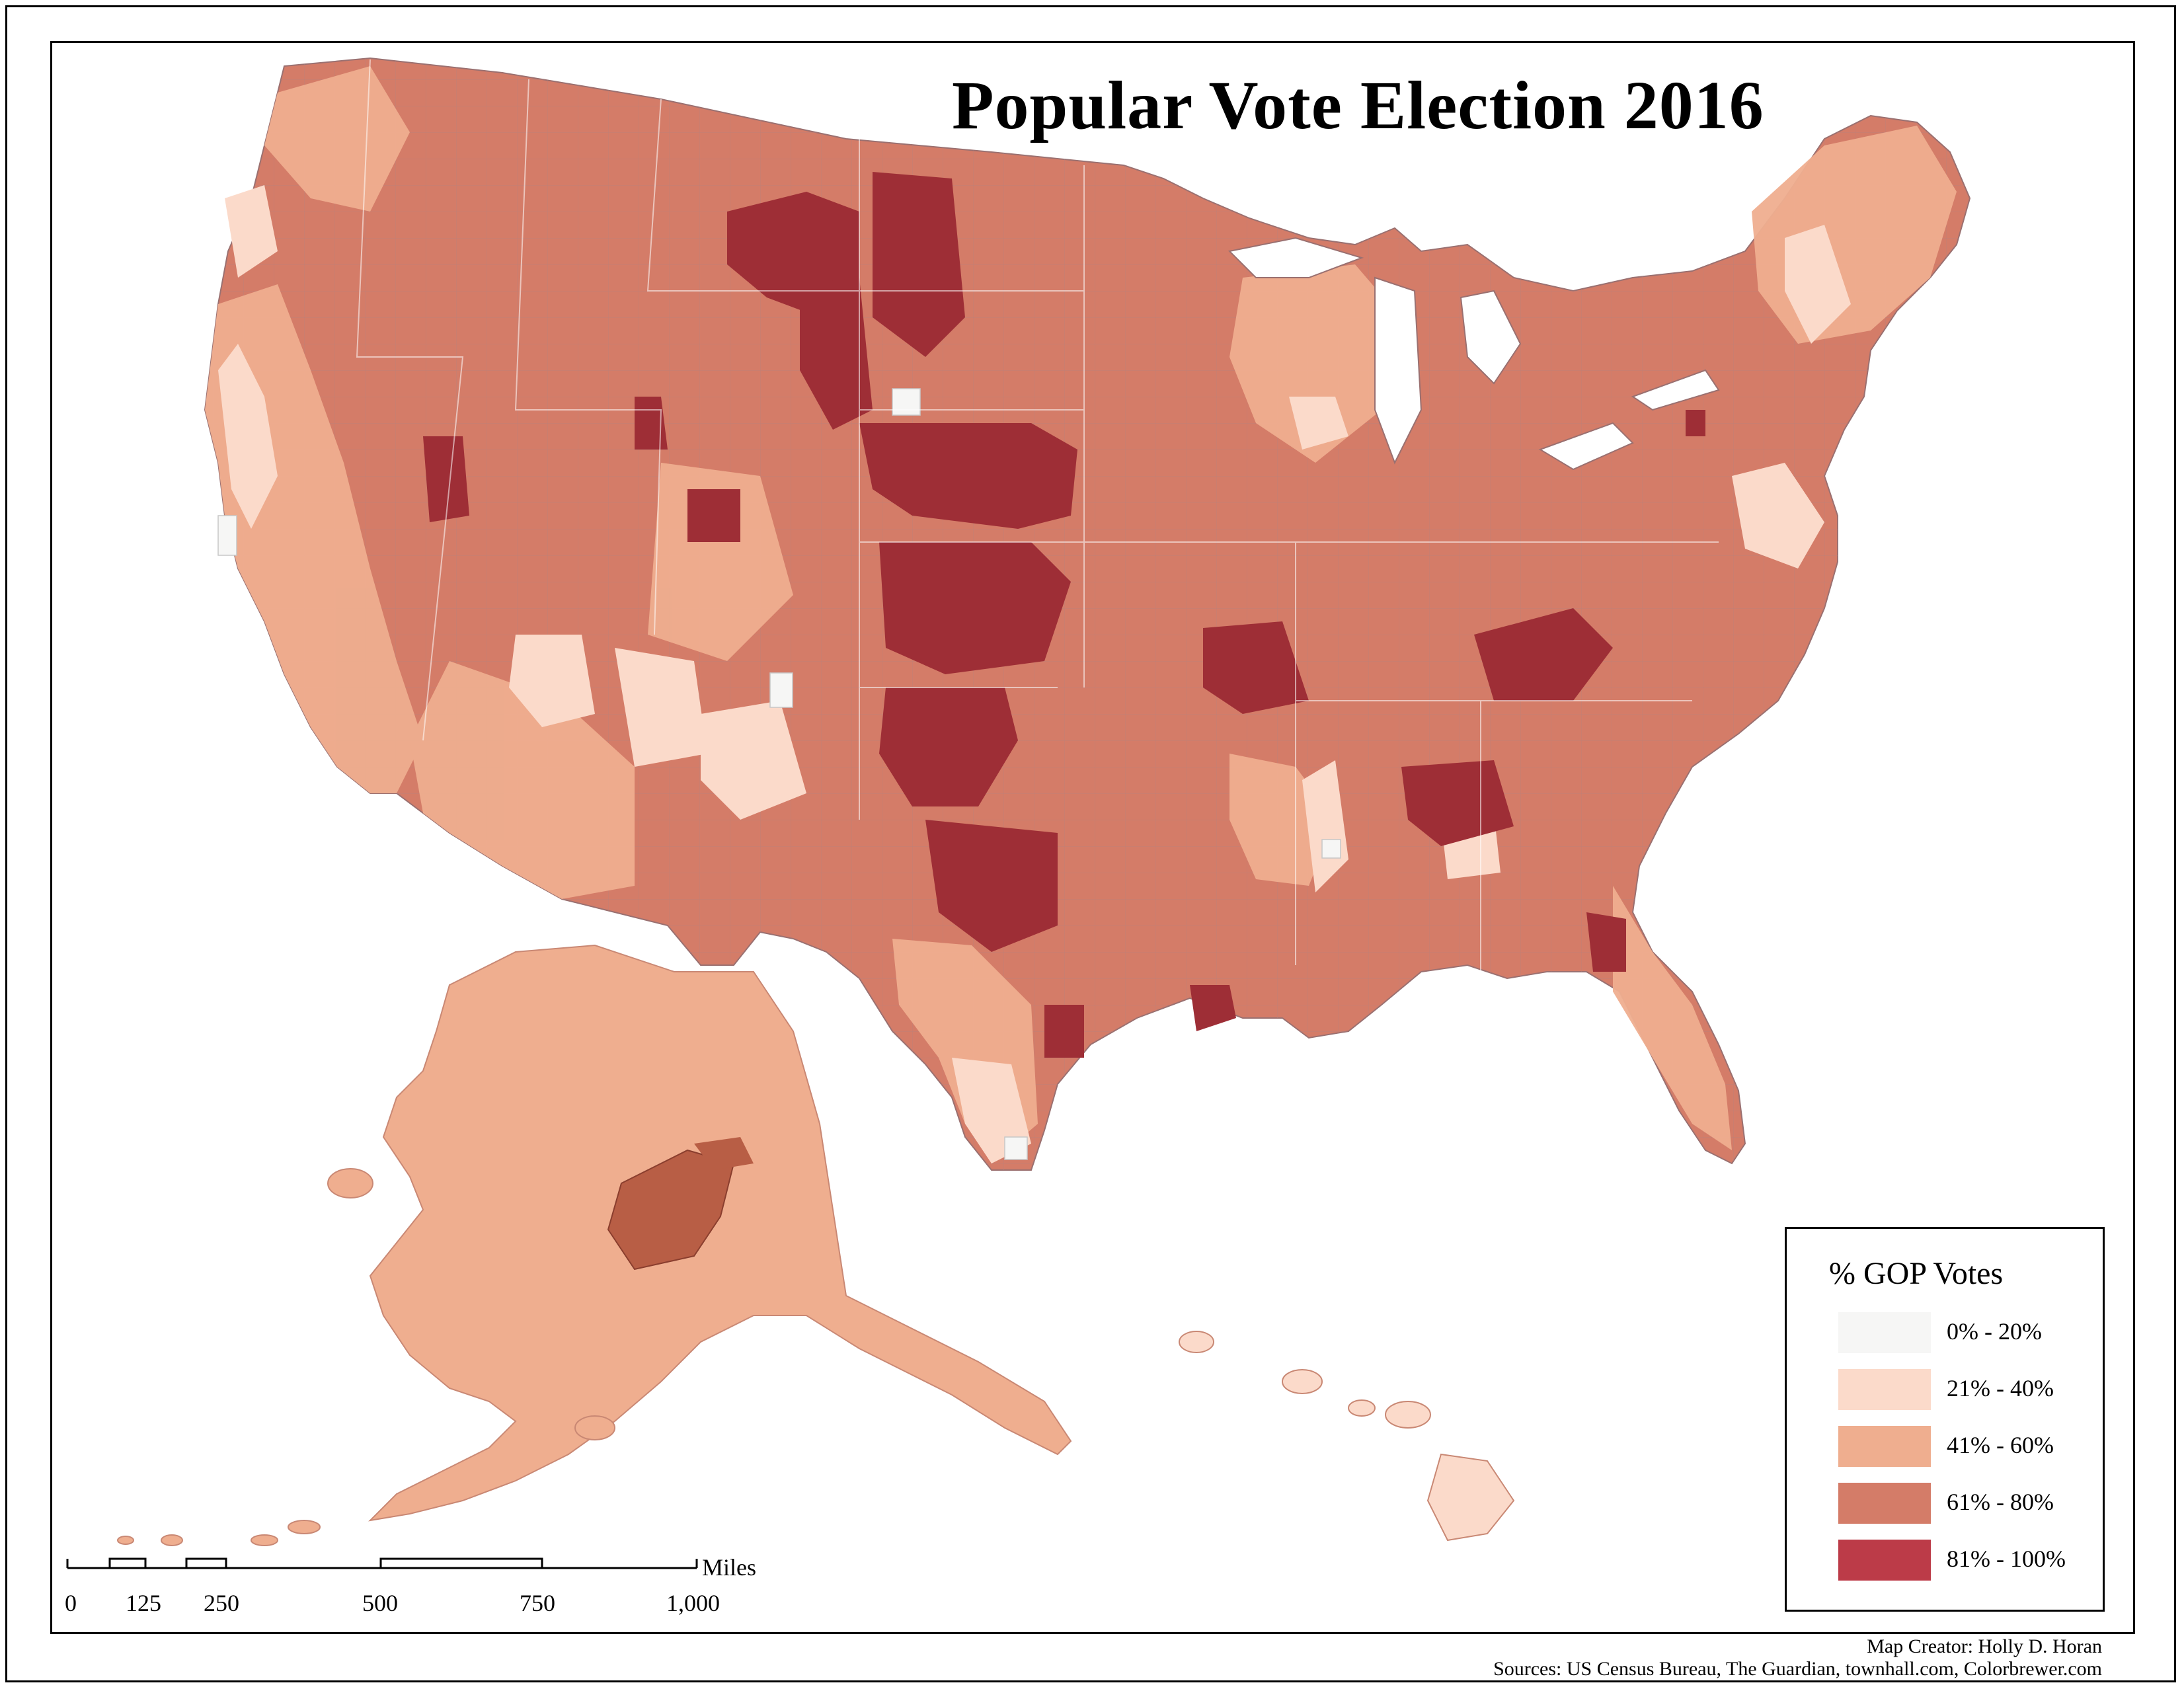 Image resolution: width=2184 pixels, height=1689 pixels. What do you see at coordinates (693, 1603) in the screenshot?
I see `scale-tick-1000: 1,000` at bounding box center [693, 1603].